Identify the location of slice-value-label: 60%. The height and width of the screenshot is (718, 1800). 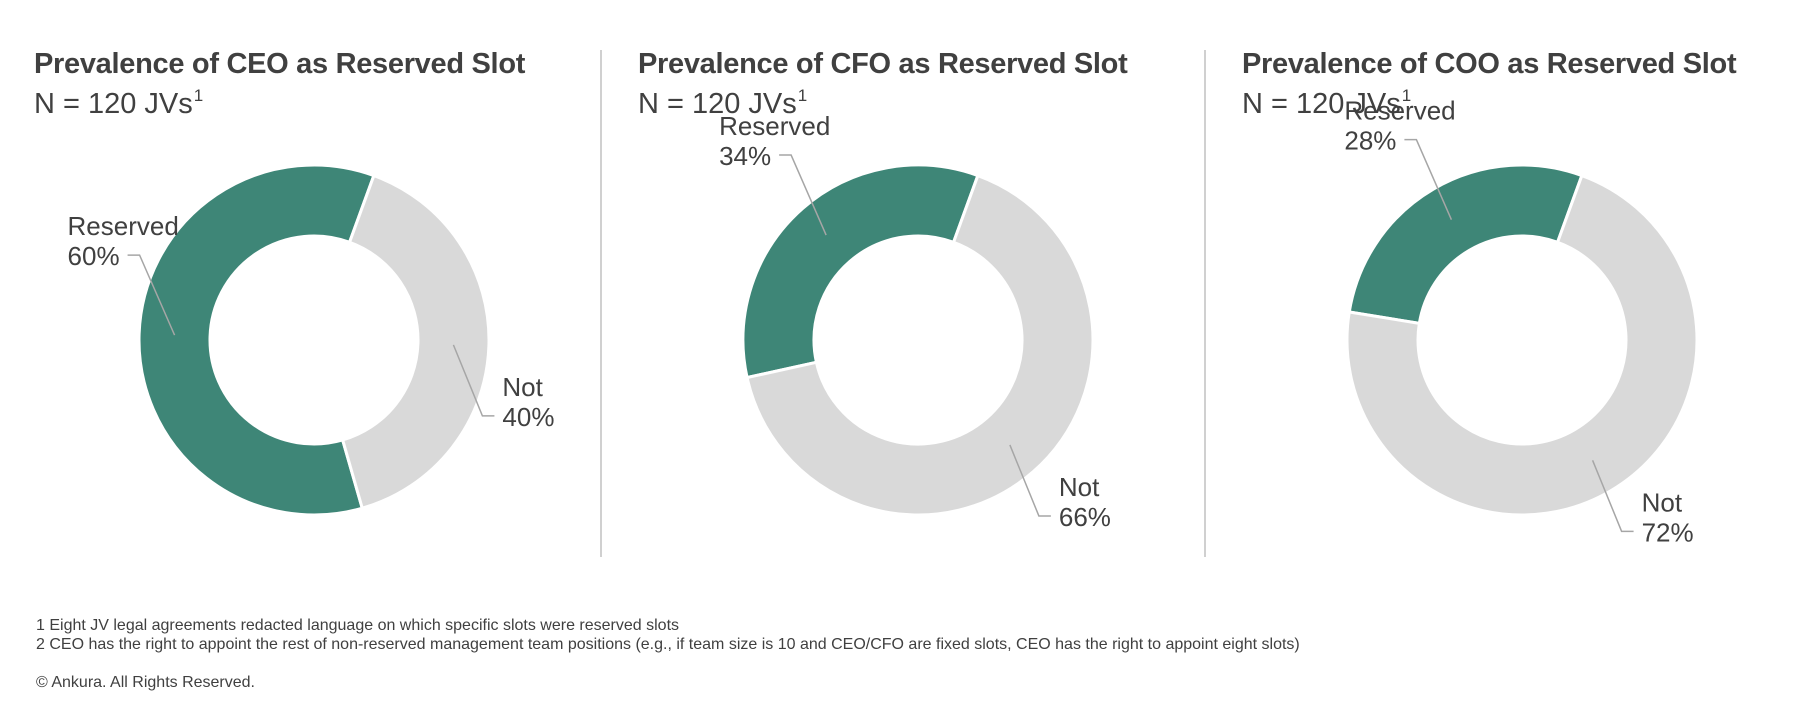
(94, 256).